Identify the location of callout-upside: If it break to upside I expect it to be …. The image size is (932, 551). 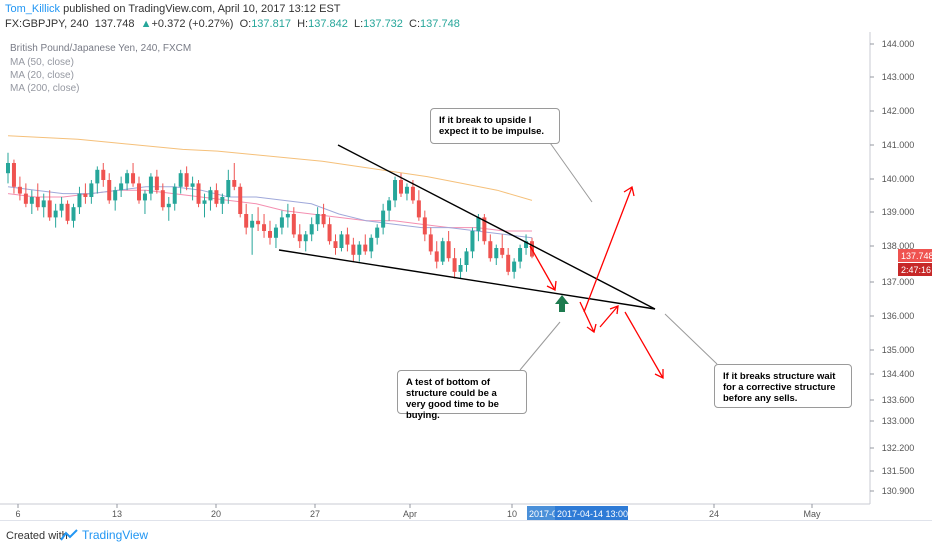
(495, 126).